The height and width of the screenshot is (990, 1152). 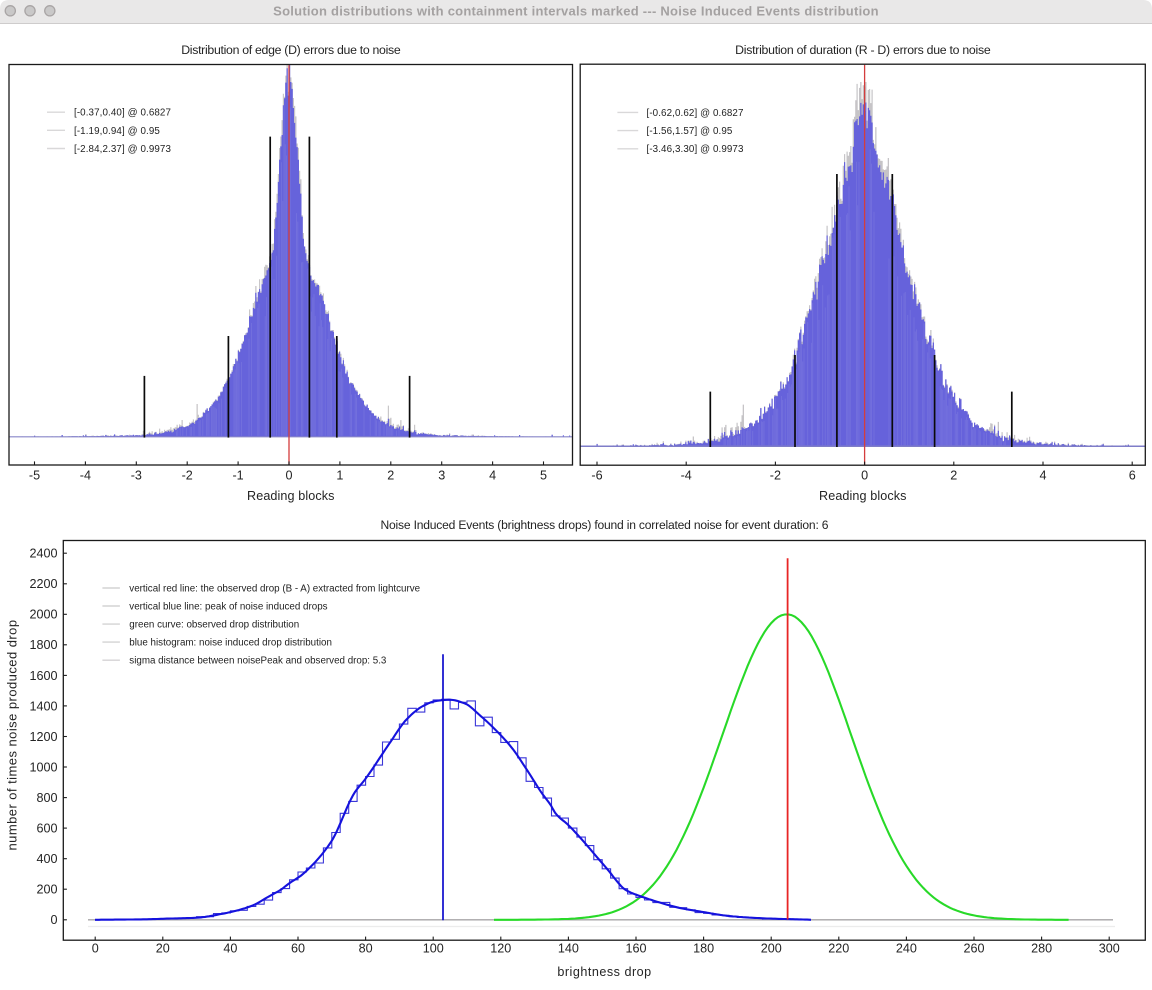 I want to click on svg-text: 1400, so click(x=43, y=706).